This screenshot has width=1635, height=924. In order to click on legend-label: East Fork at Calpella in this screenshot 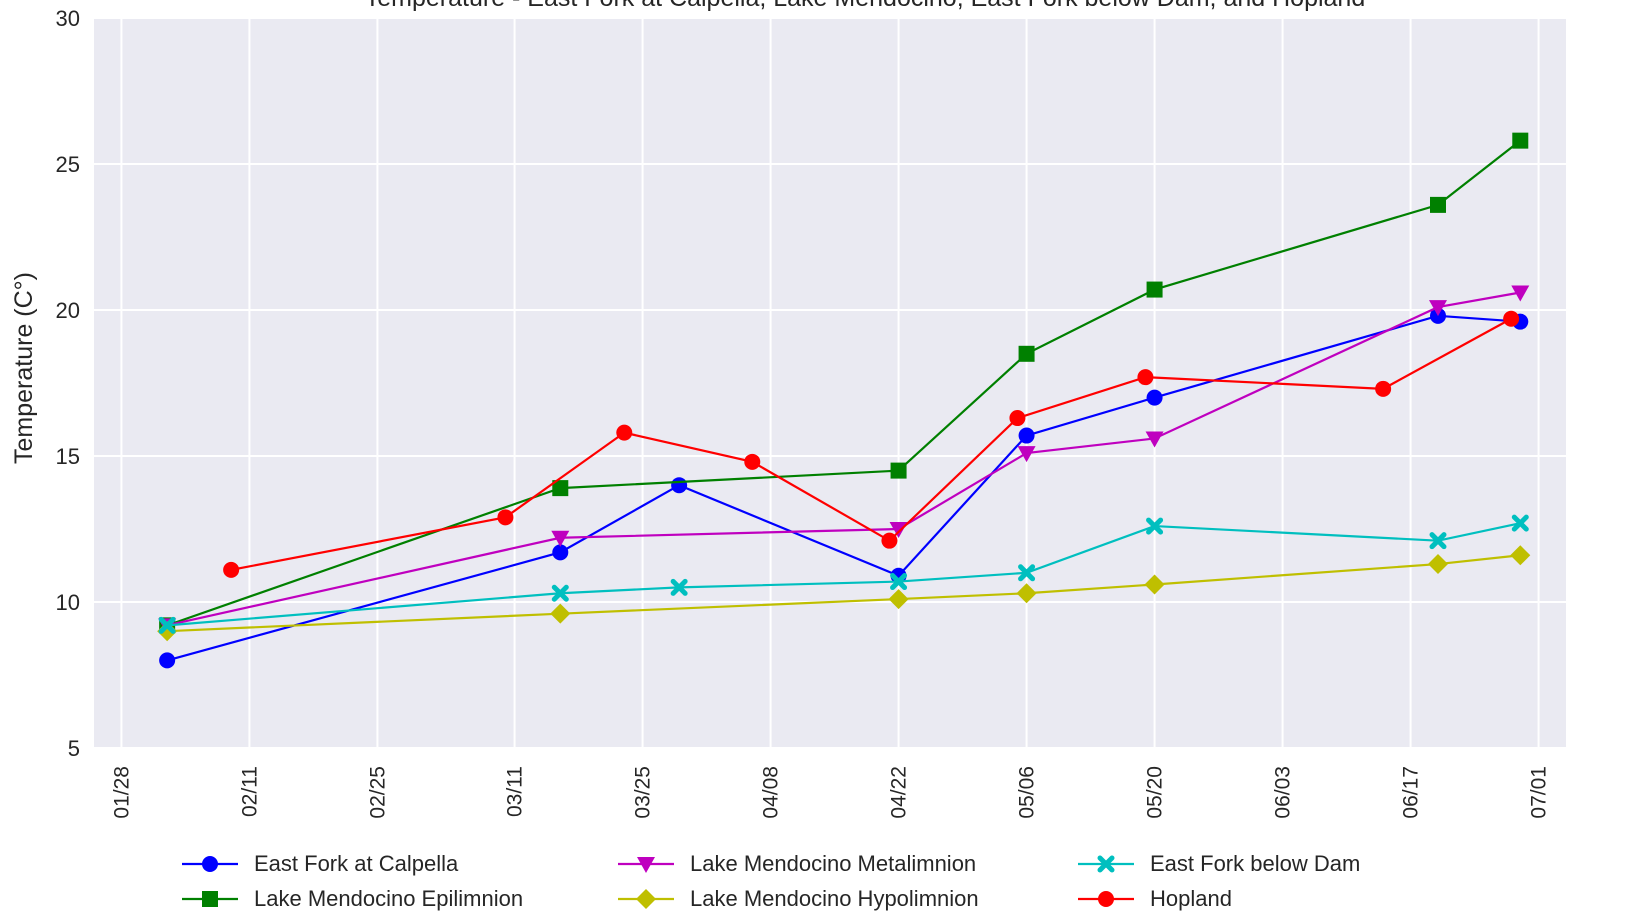, I will do `click(356, 863)`.